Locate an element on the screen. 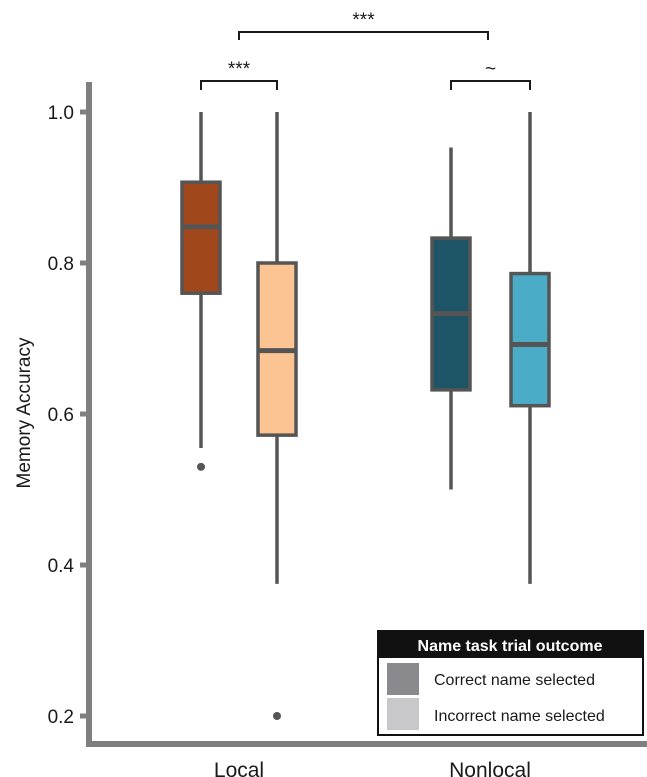  legend-title: Name task trial outcome is located at coordinates (510, 646).